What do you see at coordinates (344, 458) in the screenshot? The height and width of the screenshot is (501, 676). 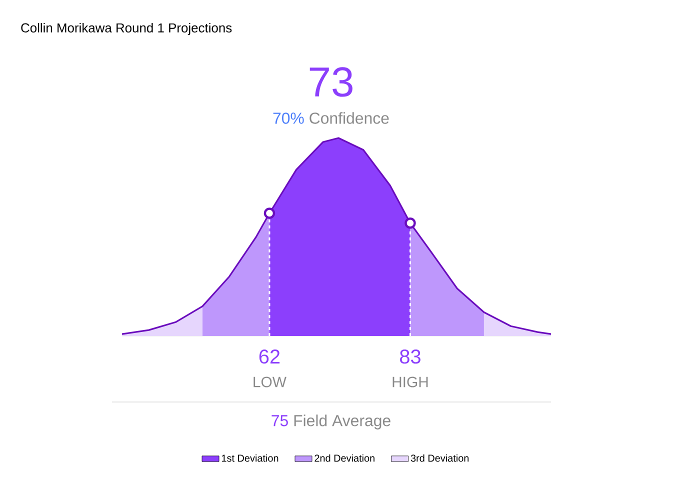 I see `legend-label: 2nd Deviation` at bounding box center [344, 458].